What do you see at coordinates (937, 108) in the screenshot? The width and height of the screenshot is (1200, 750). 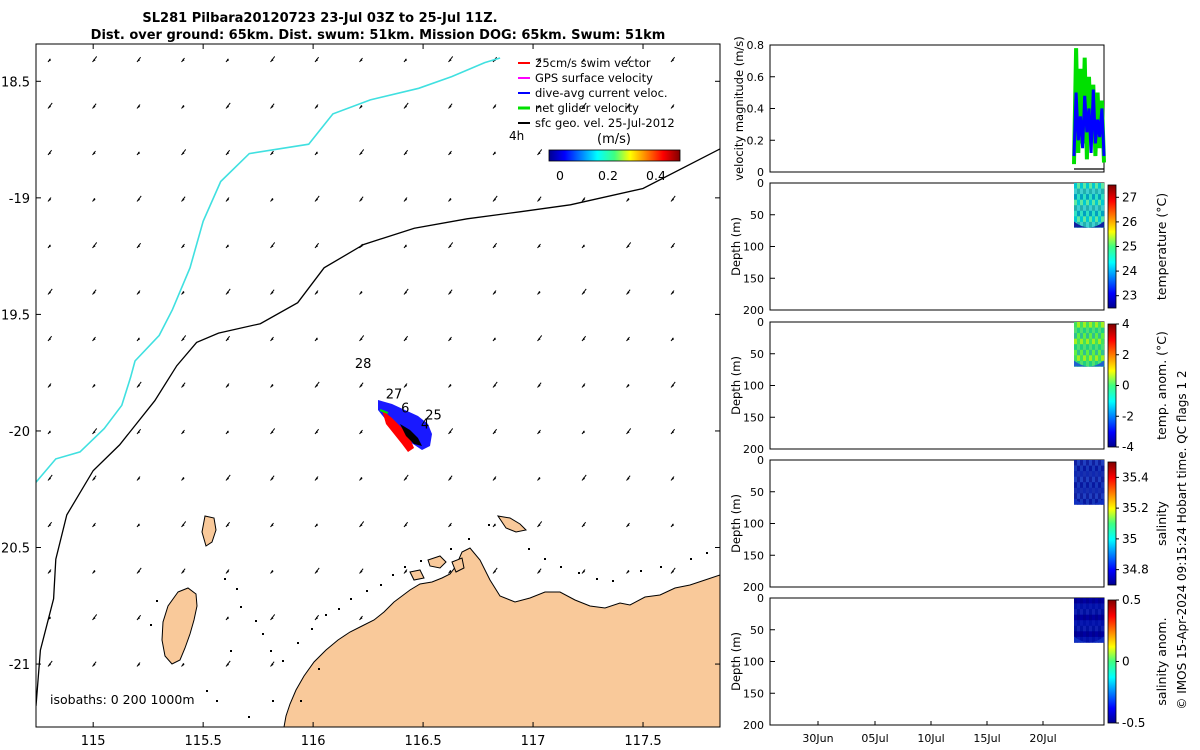 I see `velocity-frame` at bounding box center [937, 108].